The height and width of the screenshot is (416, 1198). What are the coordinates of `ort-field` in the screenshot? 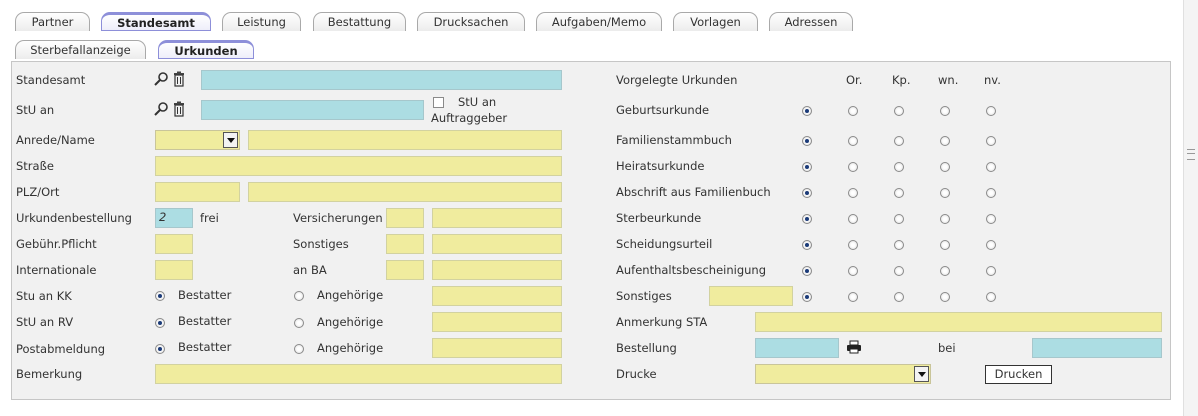 It's located at (405, 192).